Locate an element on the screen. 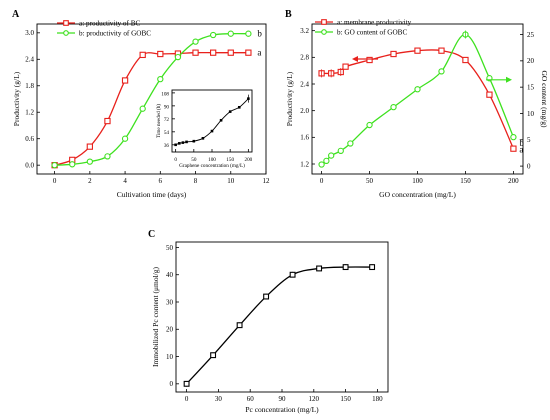 The height and width of the screenshot is (420, 550). y-right-tick-label: 20 is located at coordinates (531, 61).